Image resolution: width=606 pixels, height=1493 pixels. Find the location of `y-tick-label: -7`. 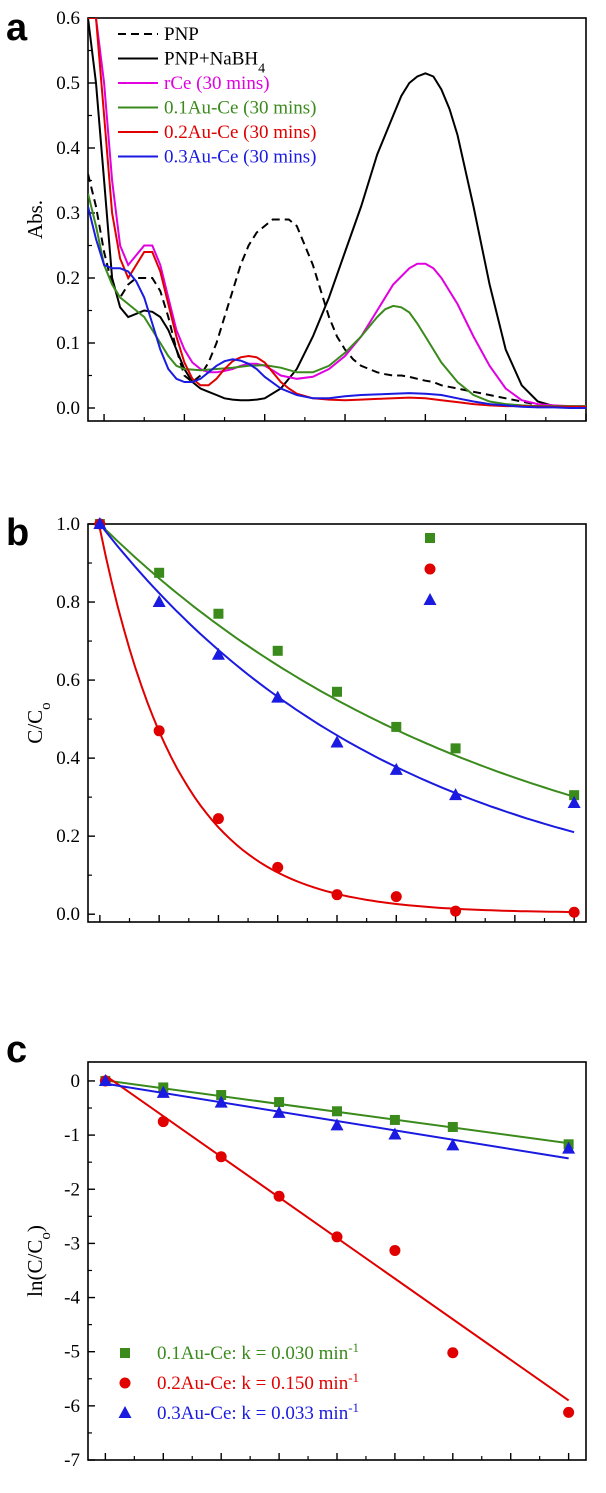

y-tick-label: -7 is located at coordinates (72, 1460).